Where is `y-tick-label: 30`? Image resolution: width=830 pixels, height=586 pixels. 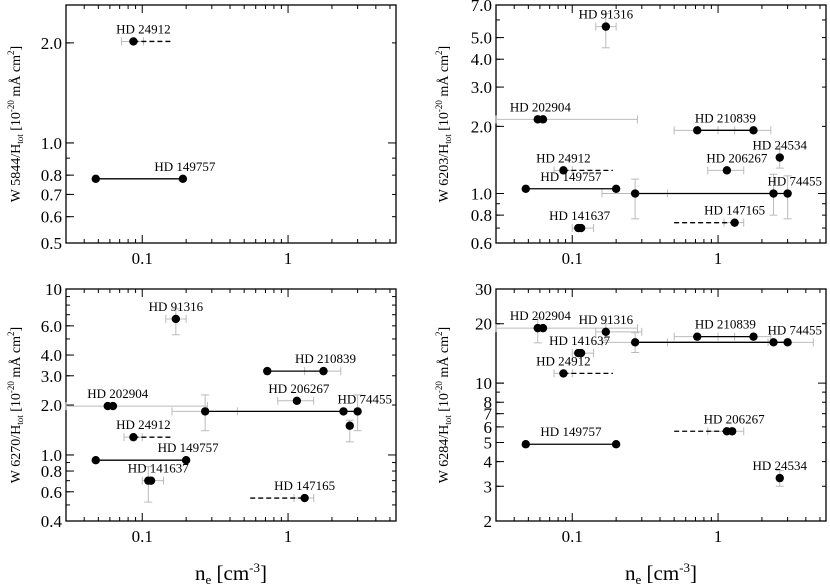 y-tick-label: 30 is located at coordinates (483, 289).